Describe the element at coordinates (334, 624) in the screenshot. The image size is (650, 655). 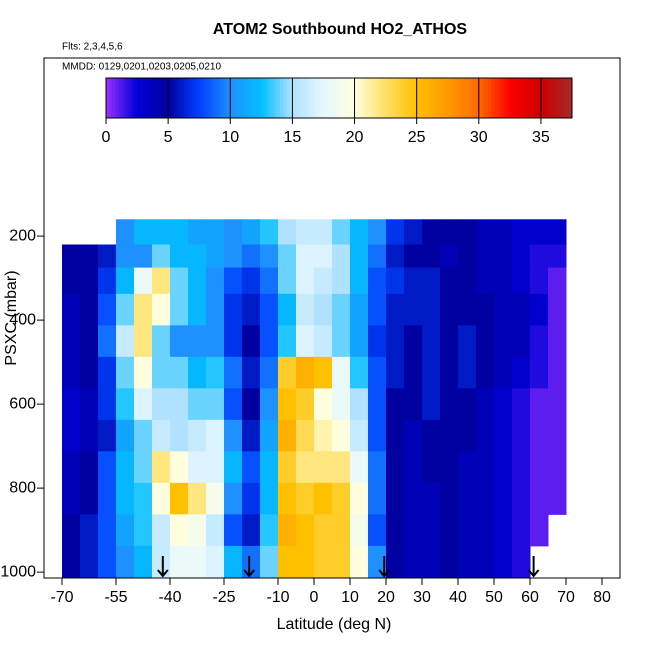
I see `x-axis-label: Latitude (deg N)` at that location.